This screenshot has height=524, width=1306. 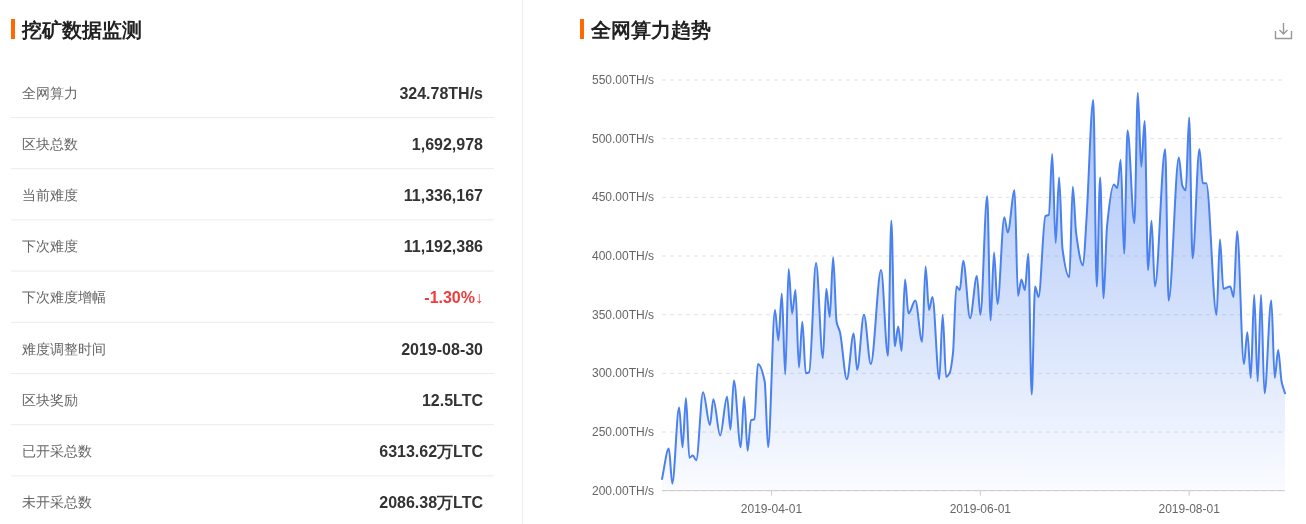 What do you see at coordinates (50, 246) in the screenshot?
I see `category-label: 下次难度` at bounding box center [50, 246].